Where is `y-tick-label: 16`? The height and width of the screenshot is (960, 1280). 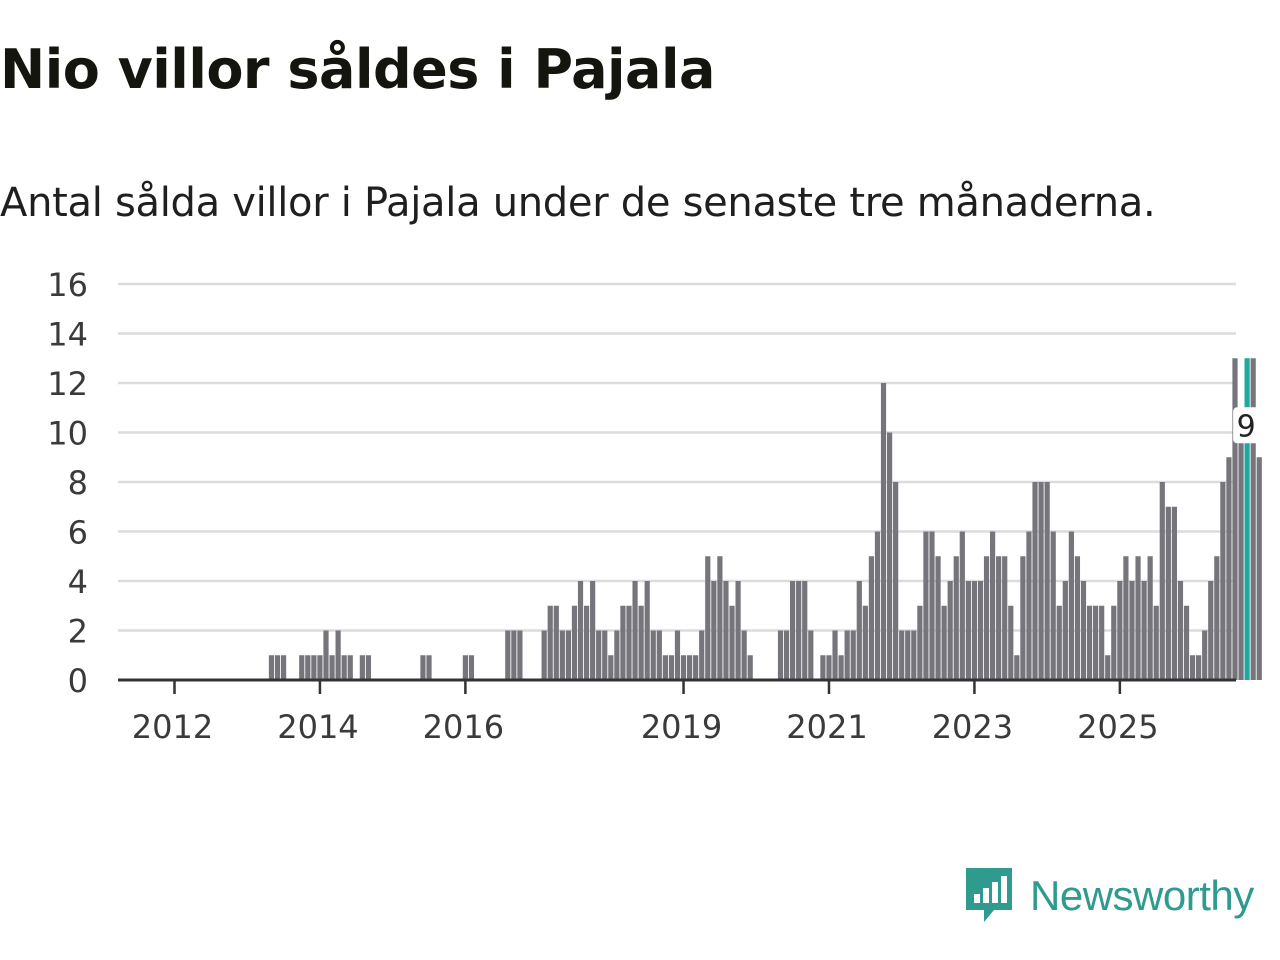 y-tick-label: 16 is located at coordinates (67, 285).